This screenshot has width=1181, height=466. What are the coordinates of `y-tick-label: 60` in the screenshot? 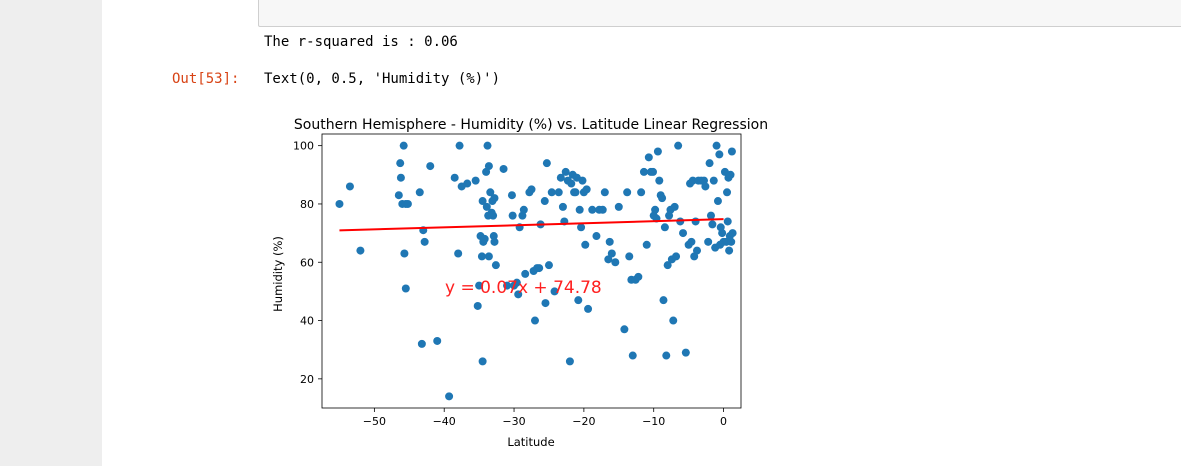 It's located at (307, 262).